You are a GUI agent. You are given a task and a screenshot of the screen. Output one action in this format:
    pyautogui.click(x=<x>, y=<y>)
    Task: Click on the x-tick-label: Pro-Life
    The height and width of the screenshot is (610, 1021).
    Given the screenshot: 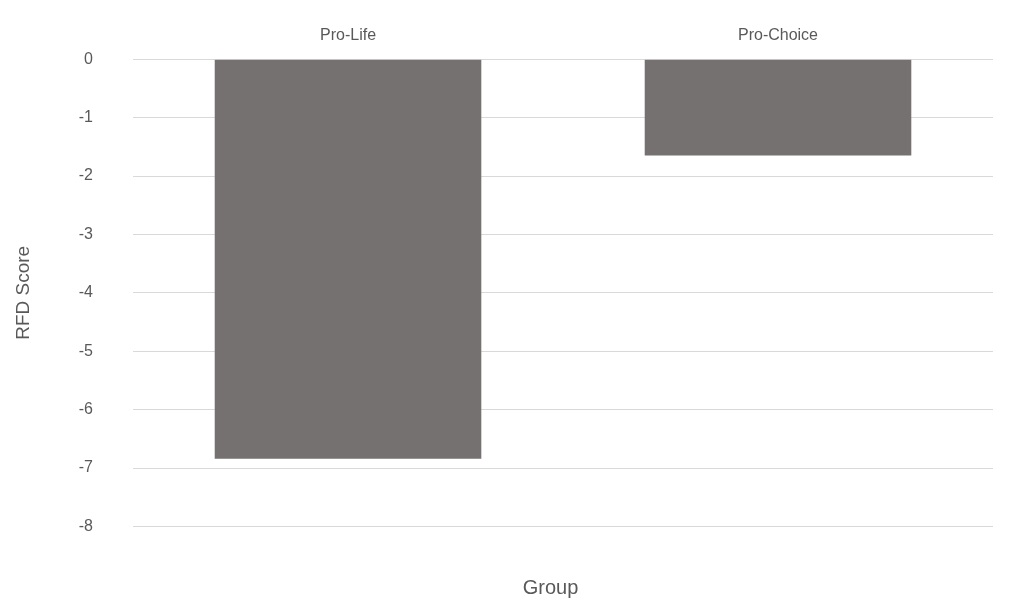 What is the action you would take?
    pyautogui.click(x=348, y=35)
    